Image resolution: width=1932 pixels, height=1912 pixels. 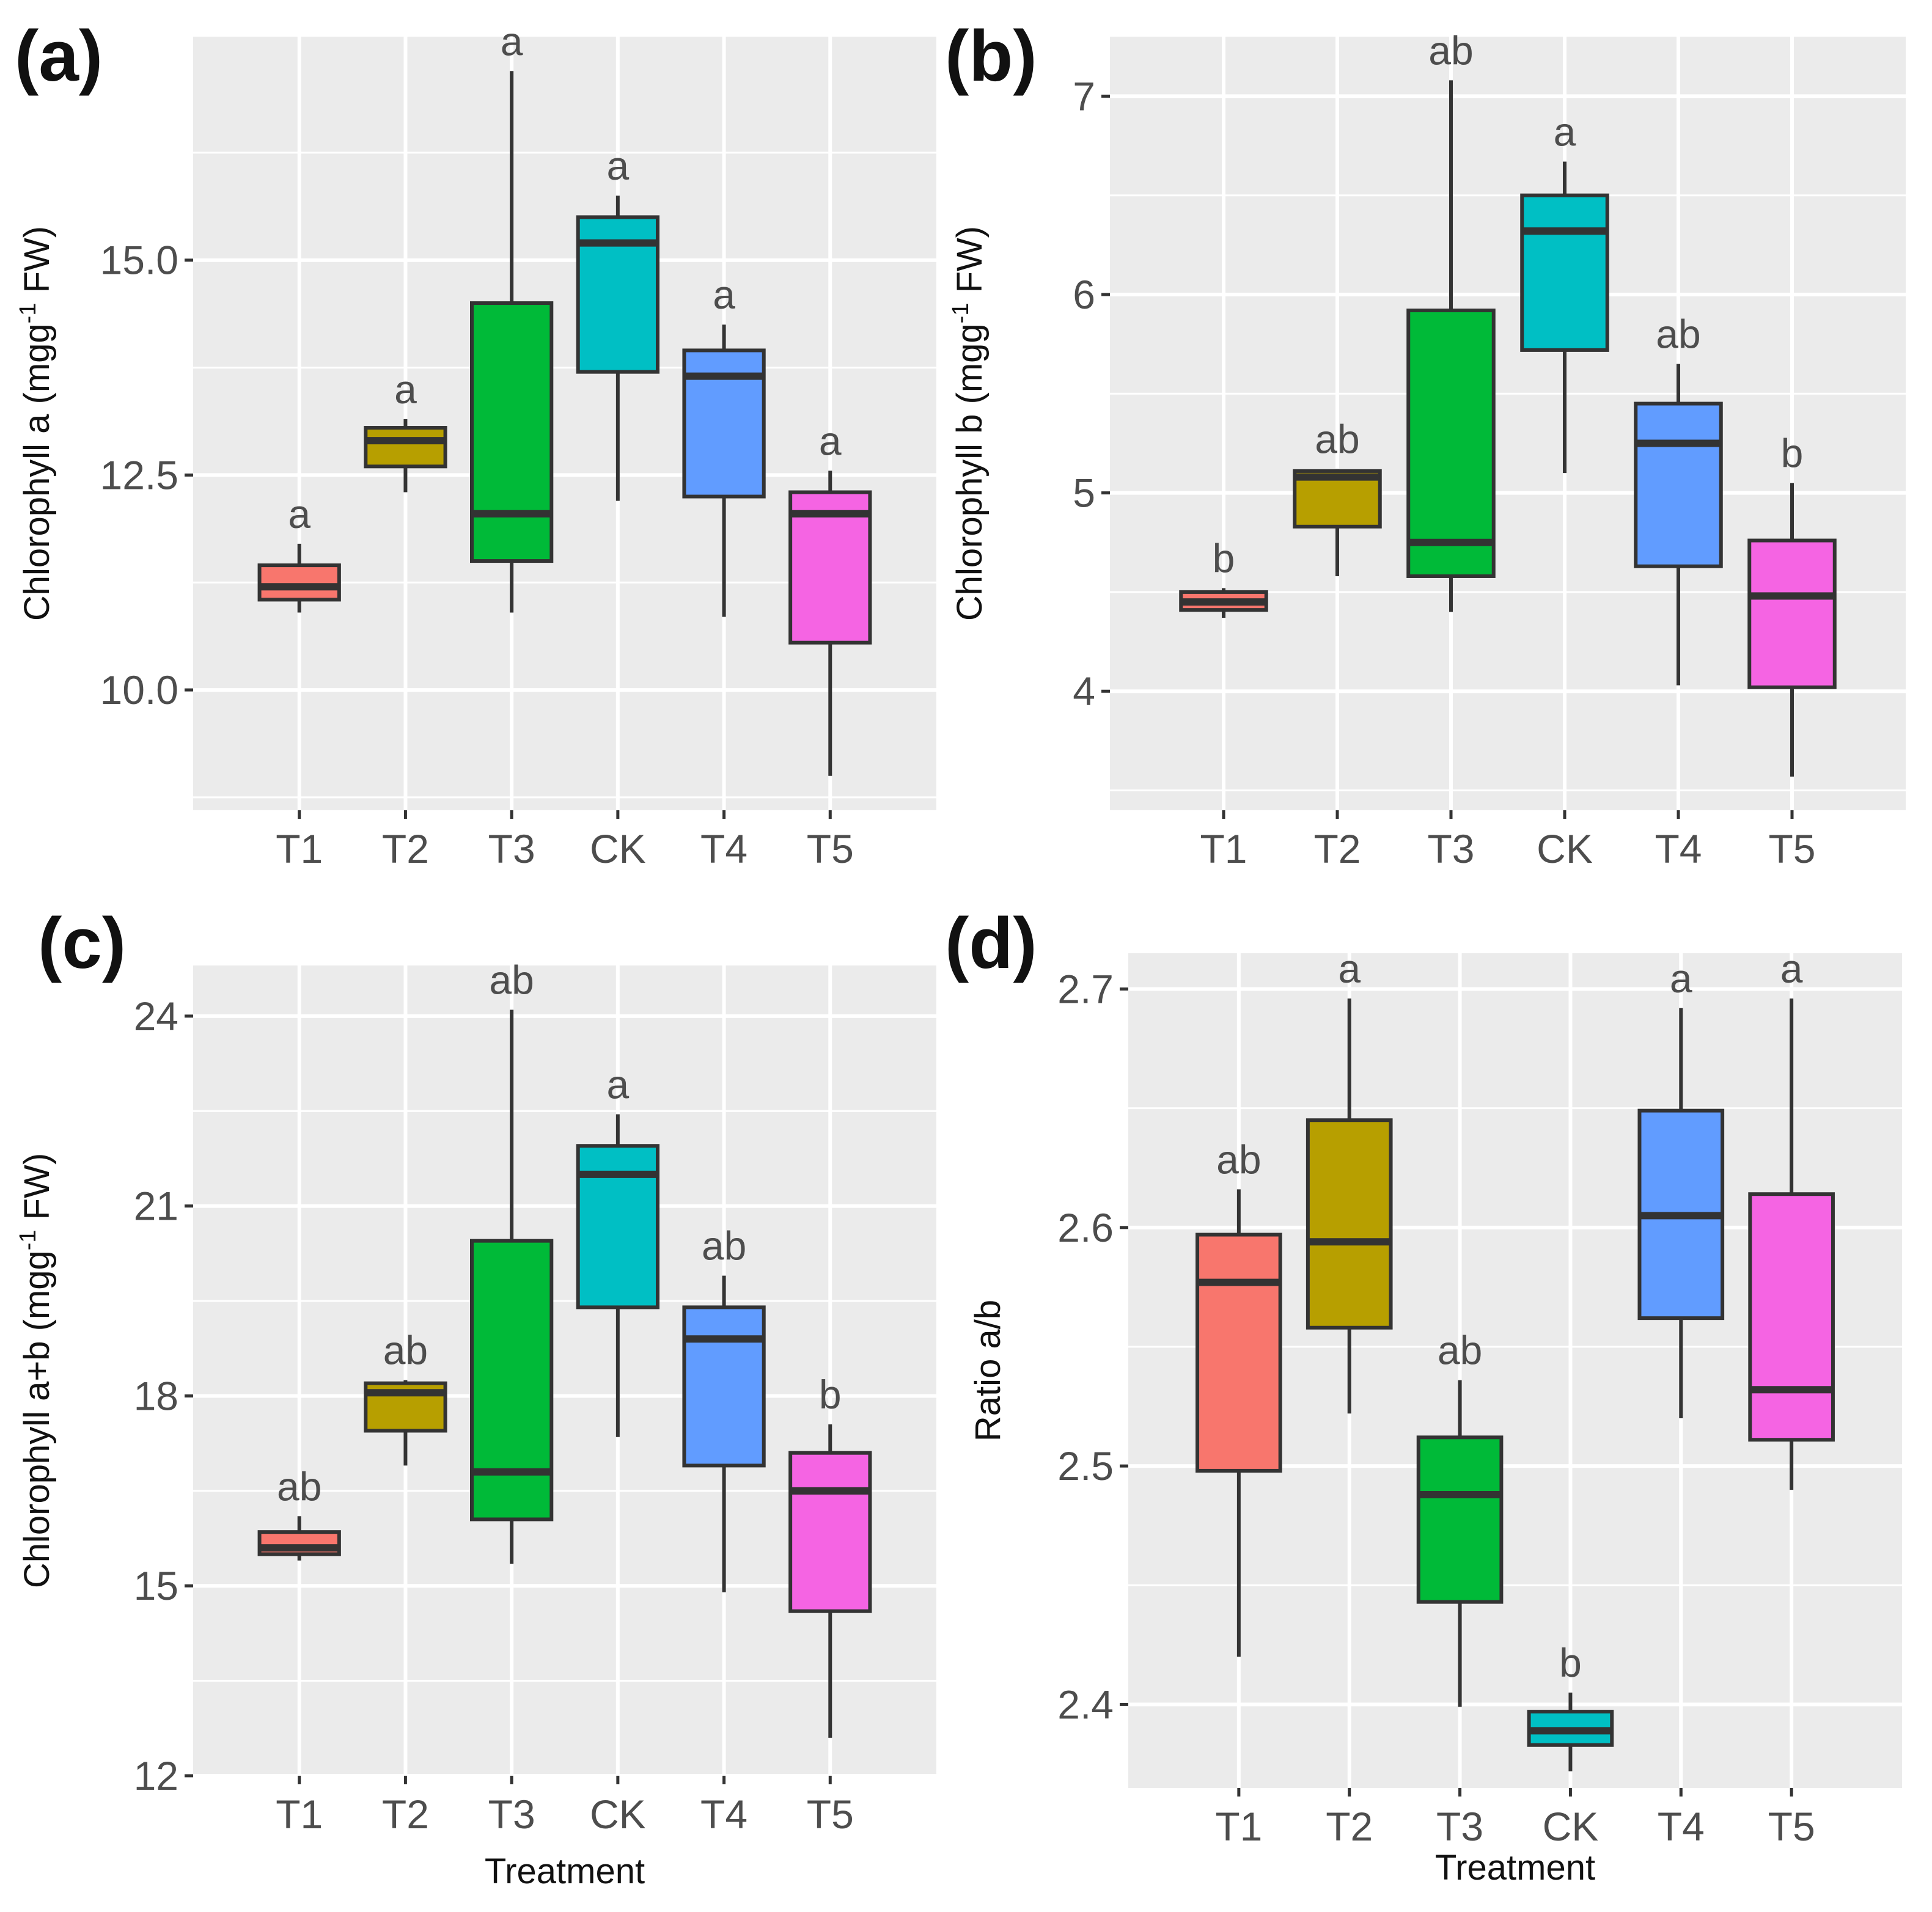 What do you see at coordinates (1084, 96) in the screenshot?
I see `y-tick-label: 7` at bounding box center [1084, 96].